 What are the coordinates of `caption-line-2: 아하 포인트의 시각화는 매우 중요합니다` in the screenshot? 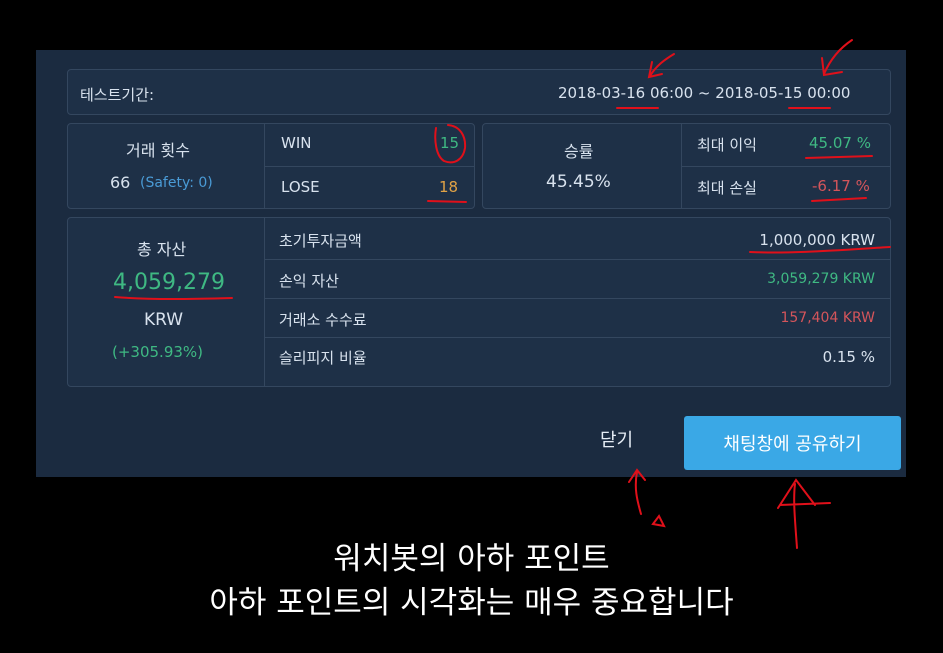 It's located at (471, 603).